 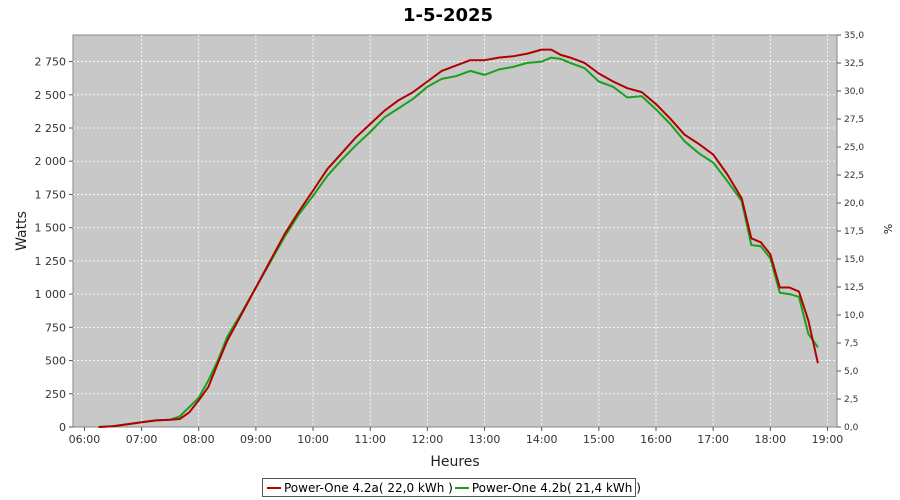 I want to click on x-tick-label: 11:00, so click(x=370, y=439).